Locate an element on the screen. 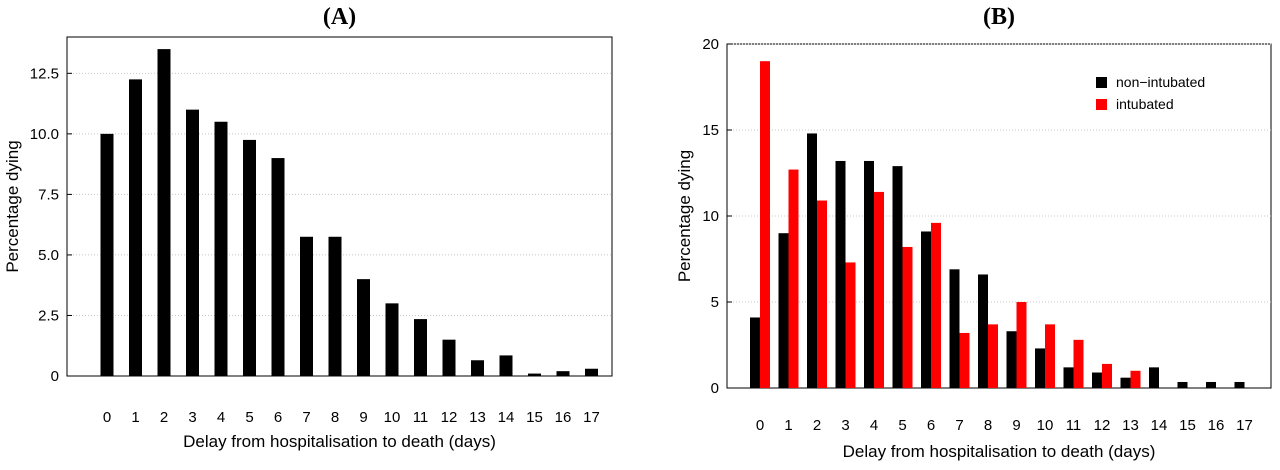  x-tick-label: 13 is located at coordinates (477, 417).